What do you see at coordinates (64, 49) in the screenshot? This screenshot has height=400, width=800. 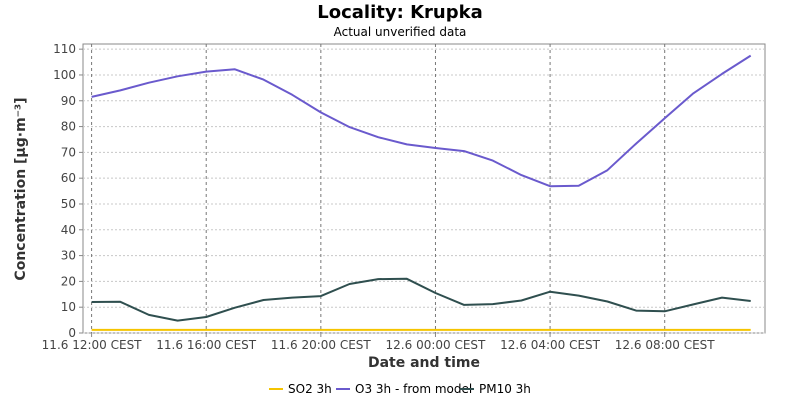 I see `y-tick-label: 110` at bounding box center [64, 49].